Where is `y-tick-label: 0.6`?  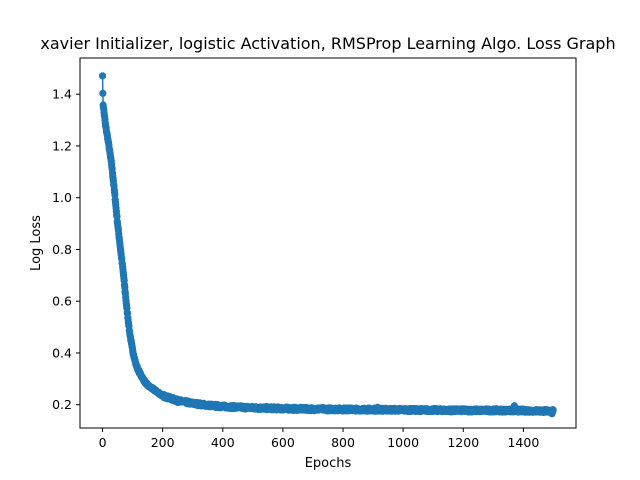
y-tick-label: 0.6 is located at coordinates (62, 301).